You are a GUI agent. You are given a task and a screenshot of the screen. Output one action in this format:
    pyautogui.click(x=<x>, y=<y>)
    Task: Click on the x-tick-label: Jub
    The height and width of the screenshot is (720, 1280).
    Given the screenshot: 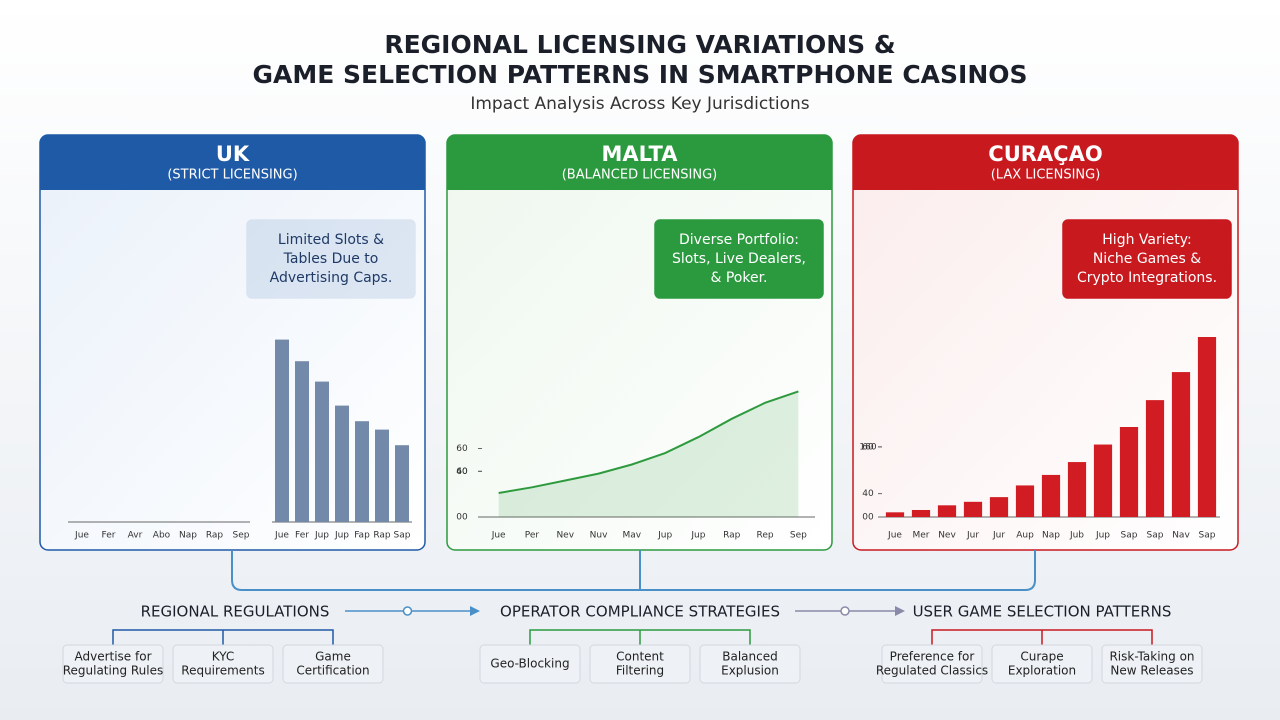 What is the action you would take?
    pyautogui.click(x=1076, y=536)
    